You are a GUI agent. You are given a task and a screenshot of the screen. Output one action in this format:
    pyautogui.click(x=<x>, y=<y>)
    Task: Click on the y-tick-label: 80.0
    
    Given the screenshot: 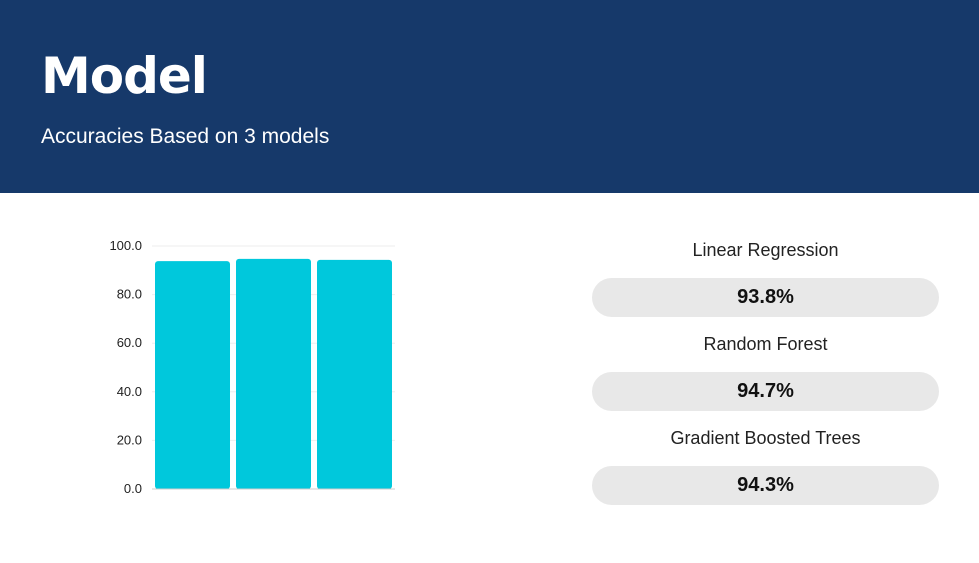 What is the action you would take?
    pyautogui.click(x=129, y=294)
    